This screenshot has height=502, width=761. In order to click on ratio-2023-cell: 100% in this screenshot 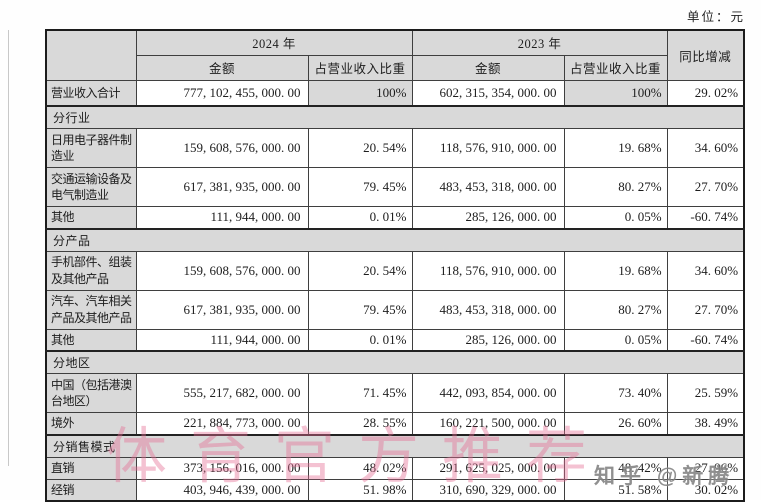, I will do `click(615, 93)`.